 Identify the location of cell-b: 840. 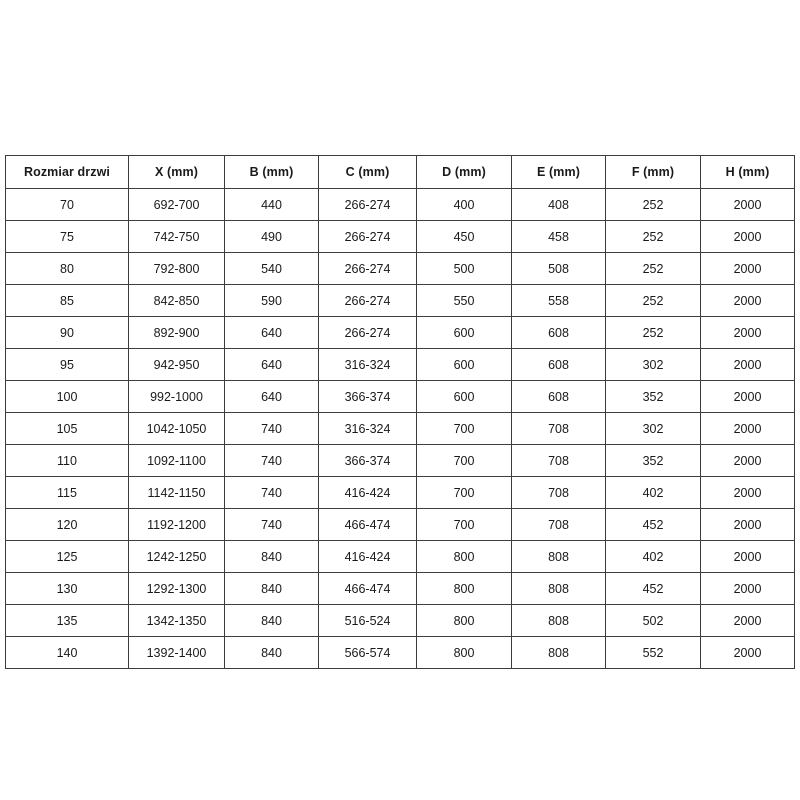
(271, 556).